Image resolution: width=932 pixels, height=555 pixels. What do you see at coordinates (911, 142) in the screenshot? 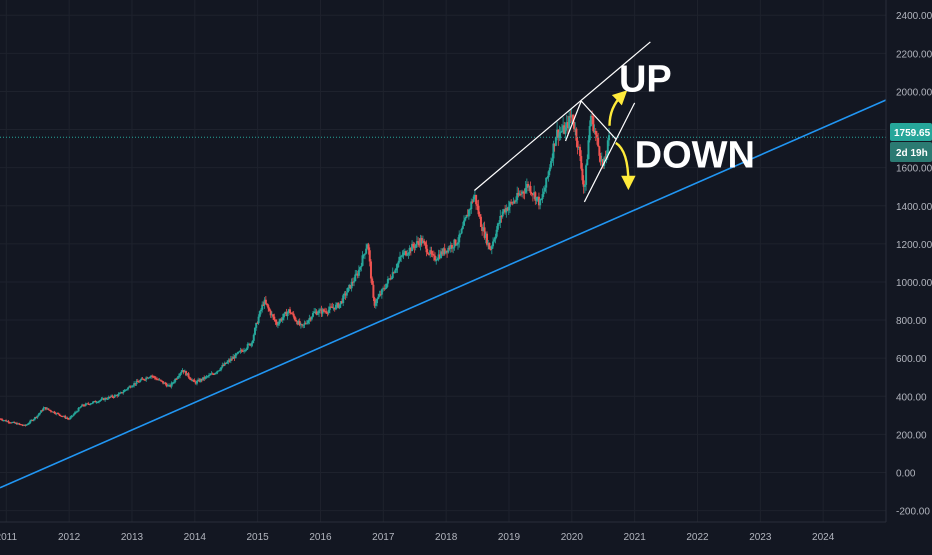
I see `current-price-tag: 1759.65 2d 19h` at bounding box center [911, 142].